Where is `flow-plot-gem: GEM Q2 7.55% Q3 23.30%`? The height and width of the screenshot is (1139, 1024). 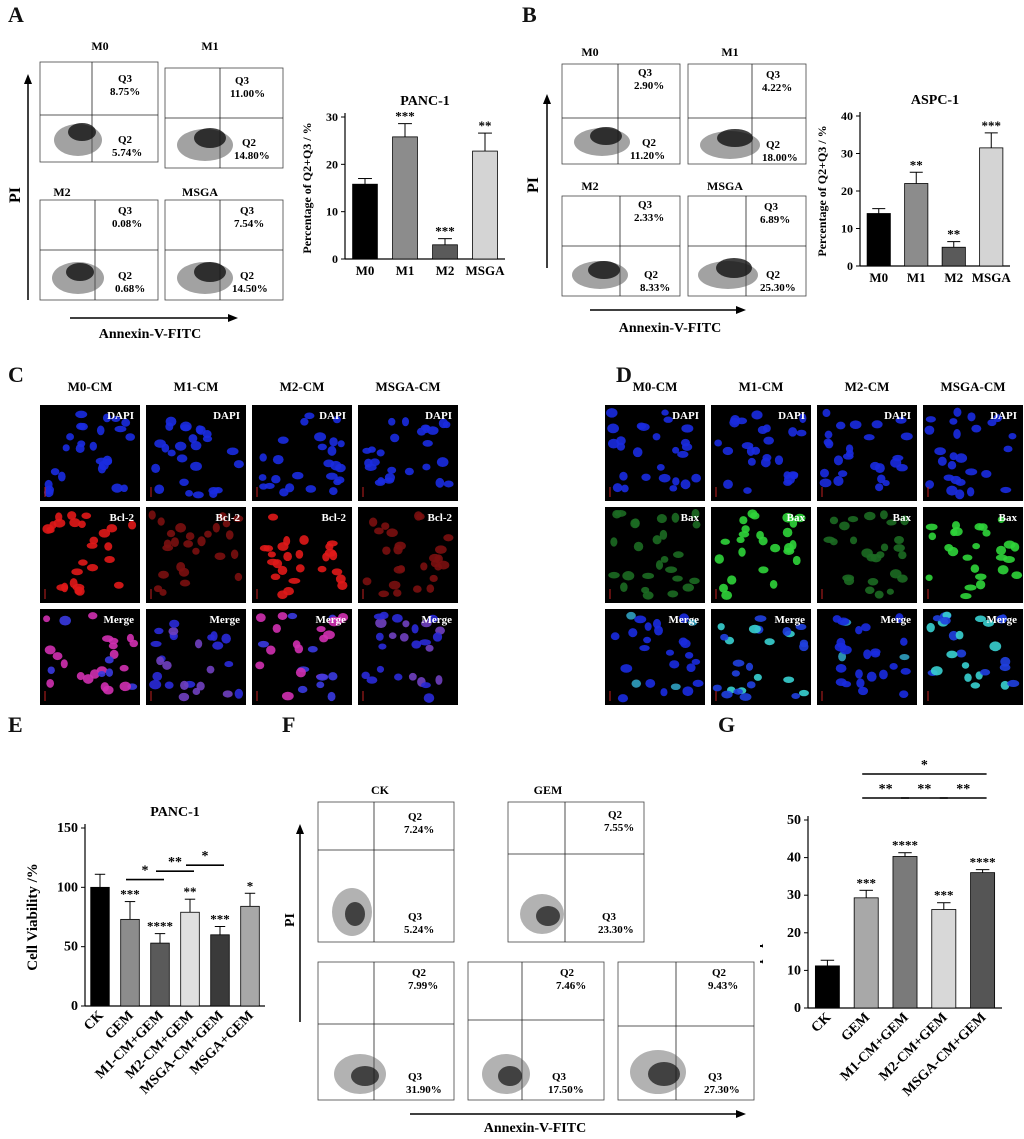
flow-plot-gem: GEM Q2 7.55% Q3 23.30% is located at coordinates (576, 863).